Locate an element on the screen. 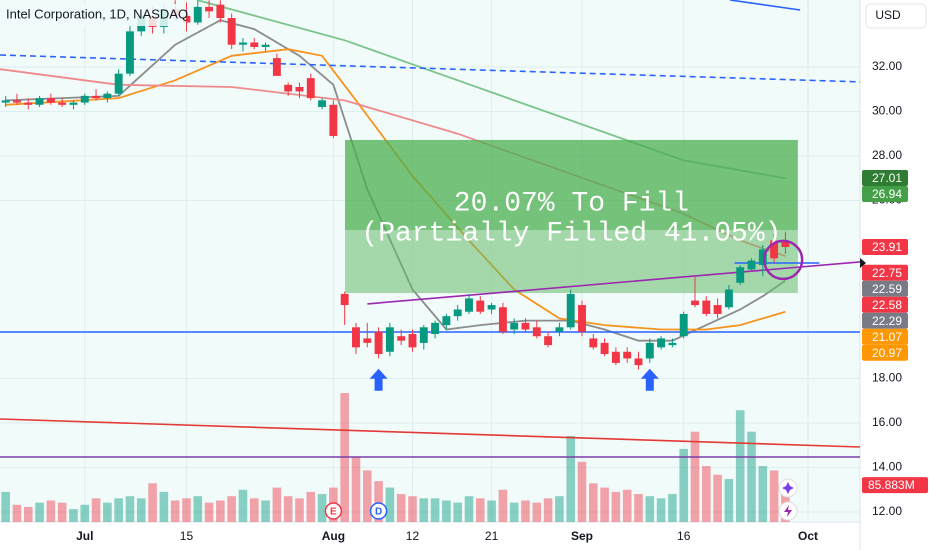 Image resolution: width=932 pixels, height=550 pixels. zone-text: 20.07% To Fill is located at coordinates (571, 203).